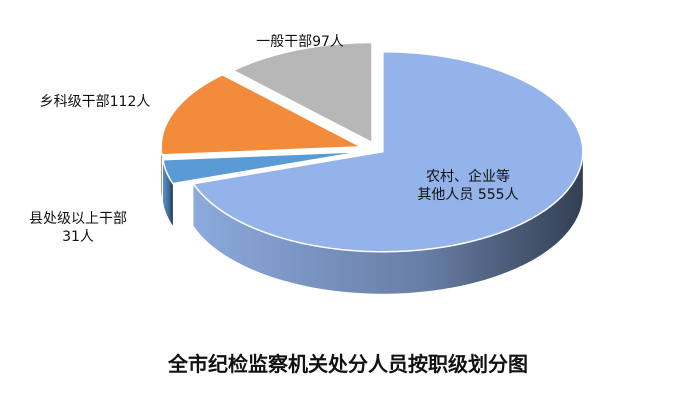 The height and width of the screenshot is (405, 696). What do you see at coordinates (468, 186) in the screenshot?
I see `slice-label: 农村、企业等 其他人员 555人` at bounding box center [468, 186].